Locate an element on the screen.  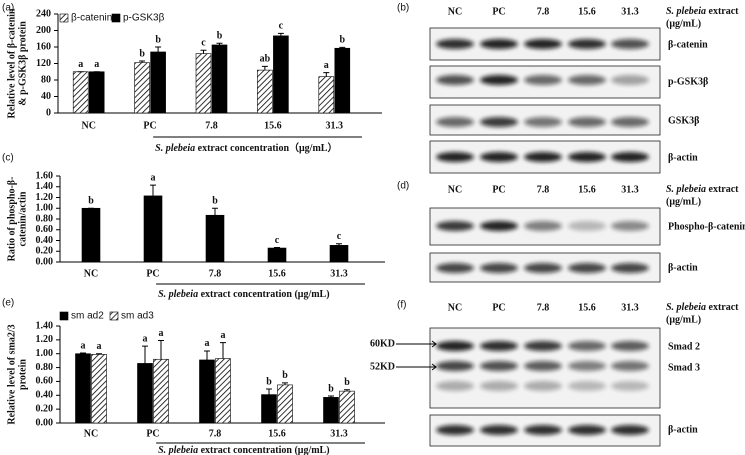
marker-label: 52KD is located at coordinates (382, 366).